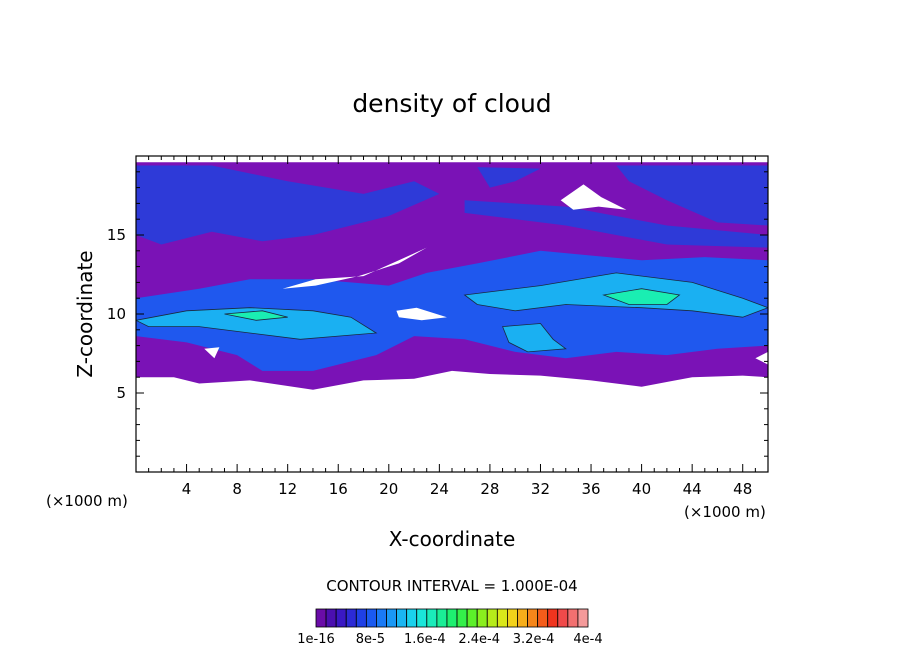 This screenshot has height=654, width=904. What do you see at coordinates (587, 639) in the screenshot?
I see `colorbar-label: 4e-4` at bounding box center [587, 639].